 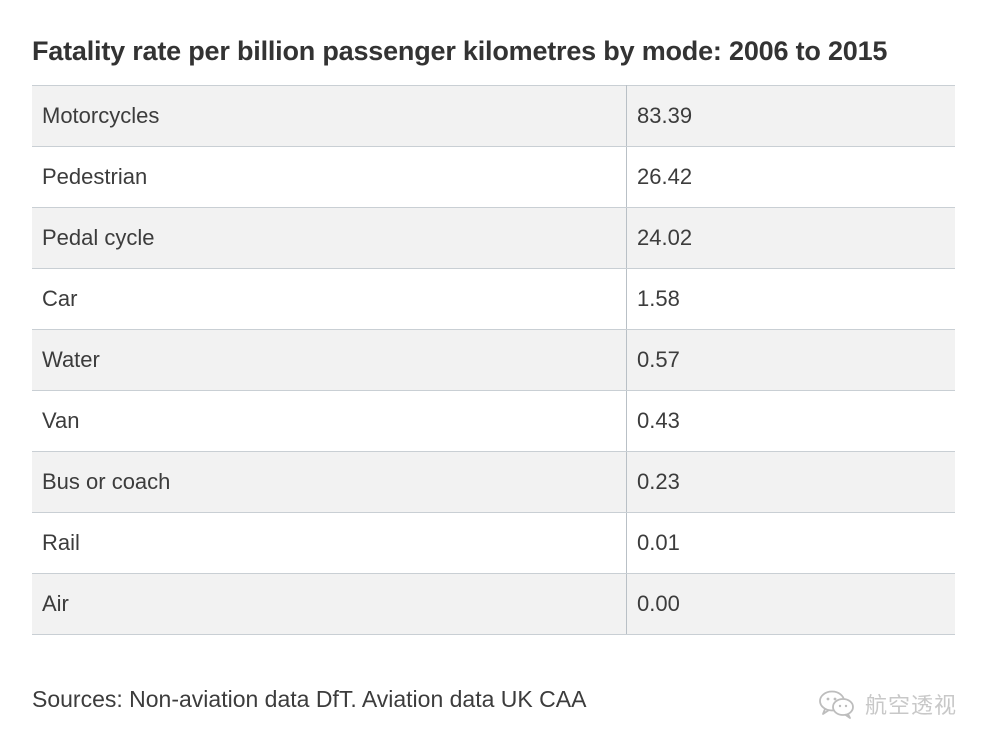 I want to click on rate-cell: 24.02, so click(x=790, y=238).